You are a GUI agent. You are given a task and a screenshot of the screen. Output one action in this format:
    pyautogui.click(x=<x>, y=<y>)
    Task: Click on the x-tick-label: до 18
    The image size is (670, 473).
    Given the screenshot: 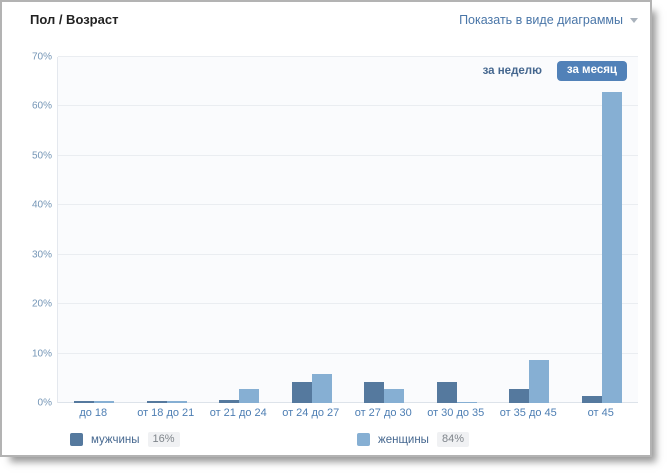 What is the action you would take?
    pyautogui.click(x=93, y=413)
    